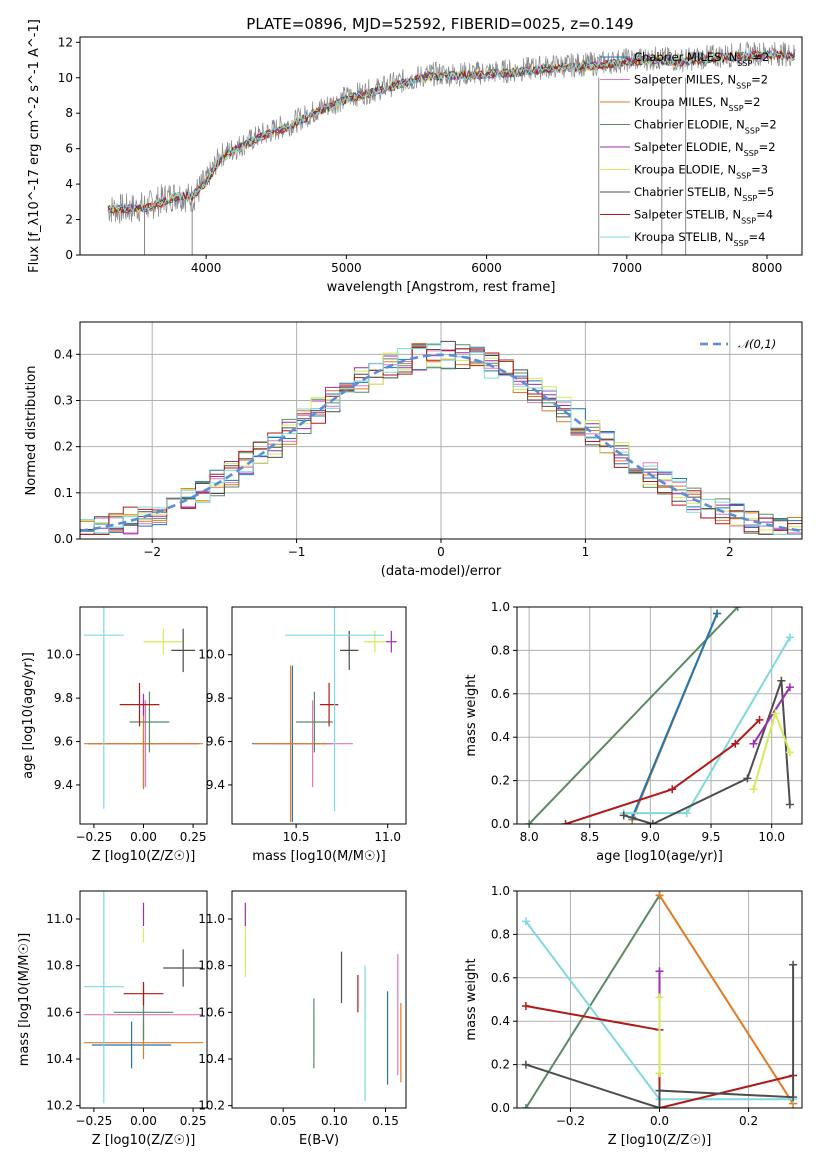  Describe the element at coordinates (451, 132) in the screenshot. I see `observed-spectrum-line` at that location.